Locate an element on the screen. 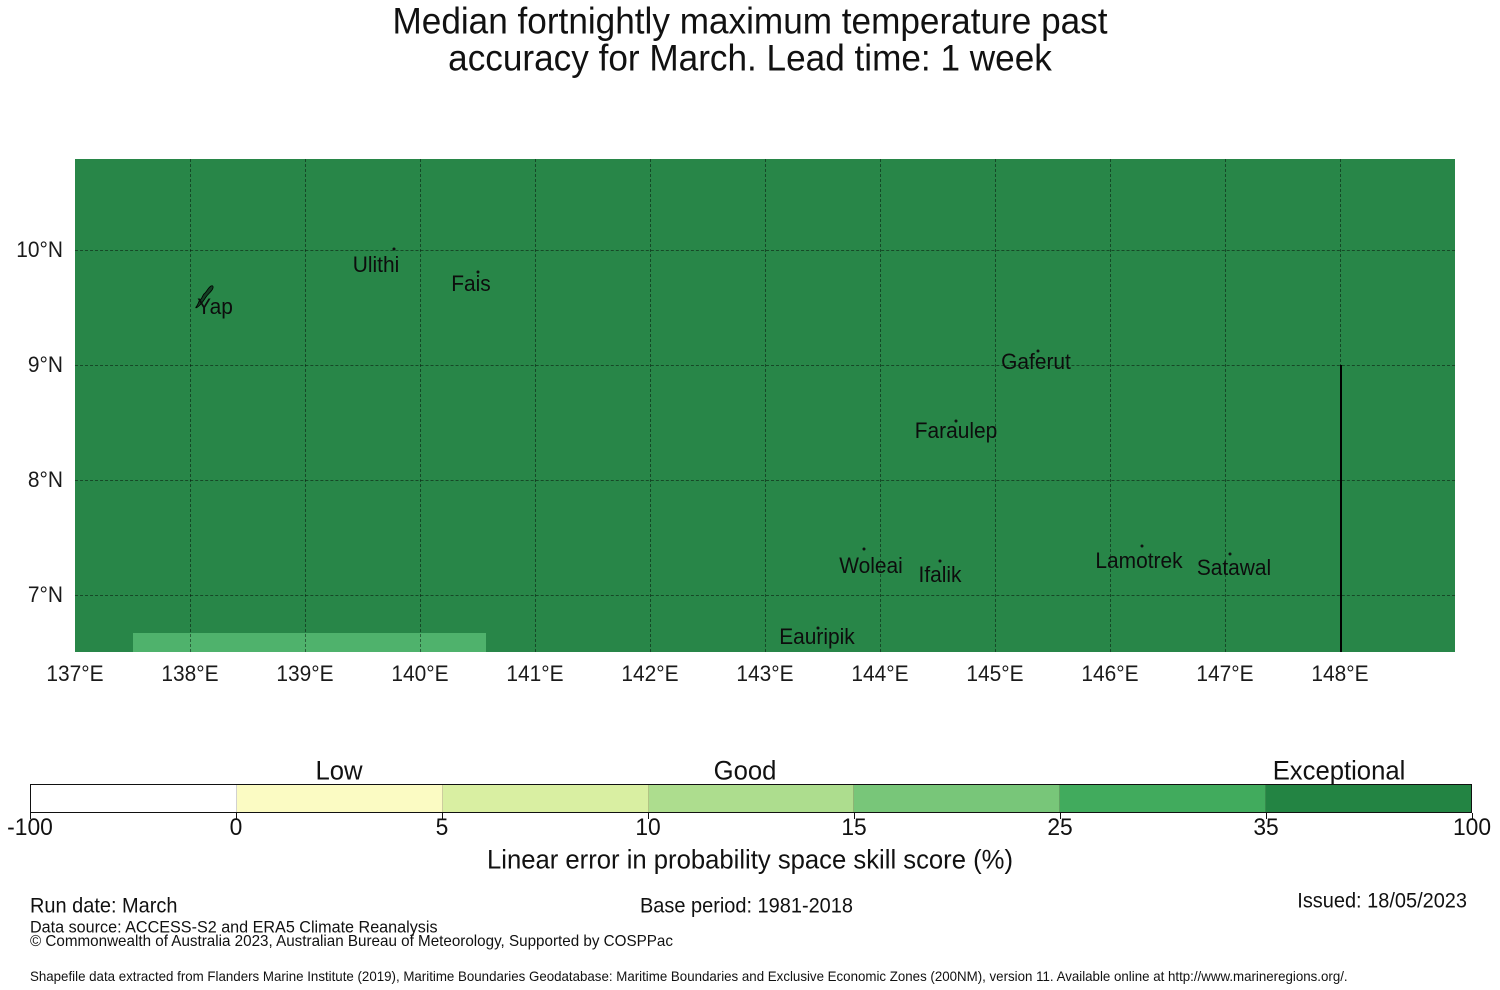 The width and height of the screenshot is (1500, 990). island-label-woleai: Woleai is located at coordinates (871, 565).